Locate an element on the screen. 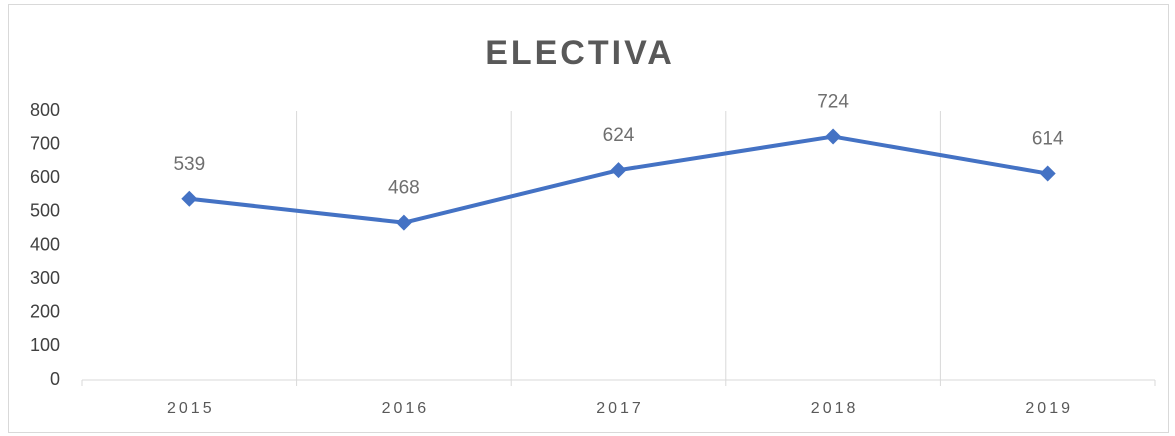 This screenshot has width=1175, height=436. chart-title: ELECTIVA is located at coordinates (580, 53).